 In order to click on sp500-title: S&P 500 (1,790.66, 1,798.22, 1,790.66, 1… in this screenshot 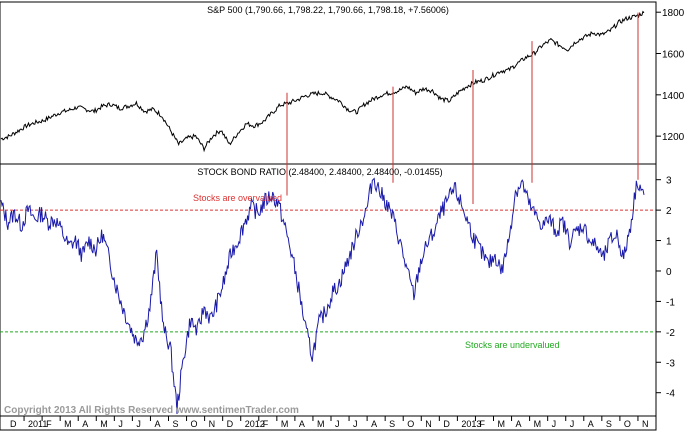, I will do `click(328, 10)`.